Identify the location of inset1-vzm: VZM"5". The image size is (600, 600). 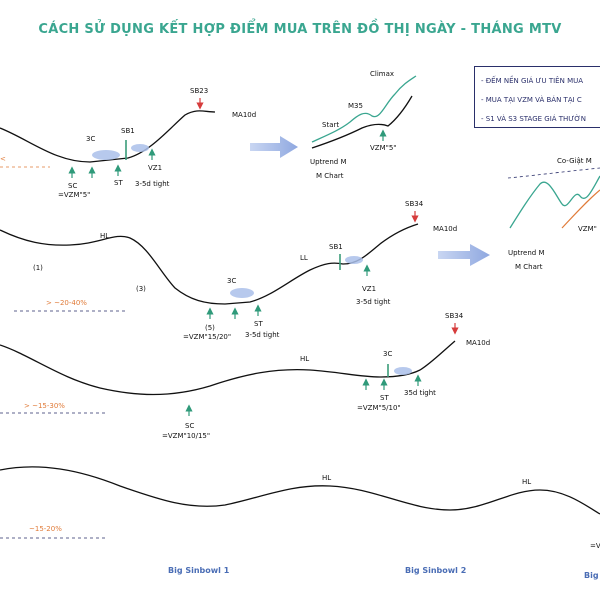
(383, 148).